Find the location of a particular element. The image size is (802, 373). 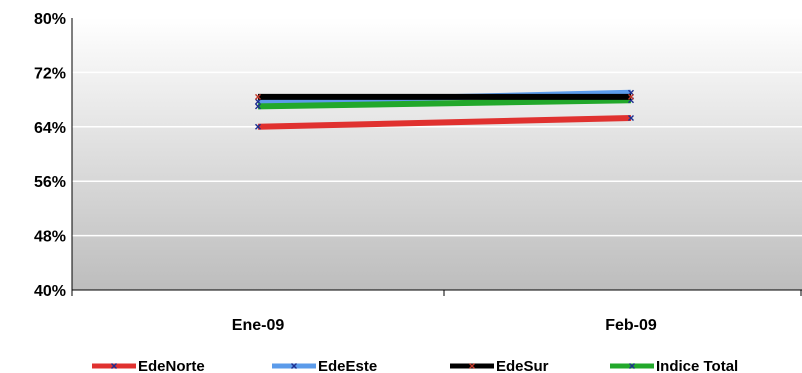

y-tick-label: 64% is located at coordinates (50, 128).